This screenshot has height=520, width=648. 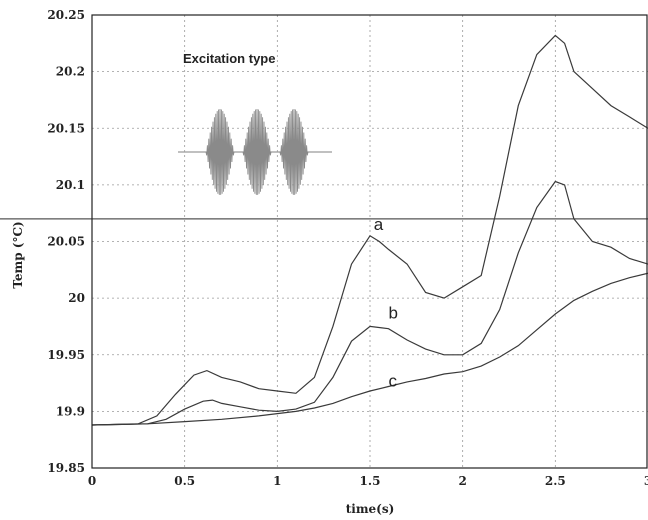 I want to click on x-tick-labels: 0 0.5 1 1.5 2 2.5 3, so click(x=368, y=481).